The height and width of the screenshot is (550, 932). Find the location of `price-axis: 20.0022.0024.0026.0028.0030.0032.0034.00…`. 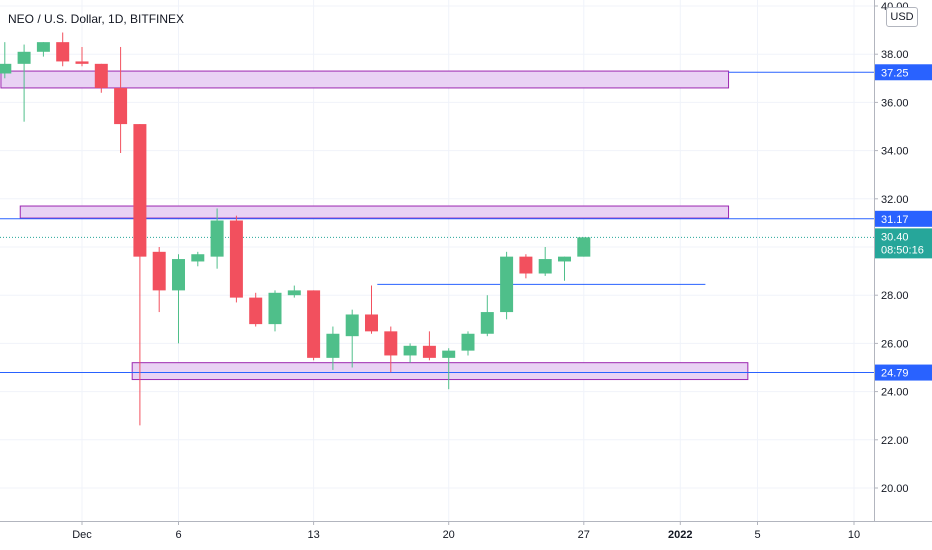

price-axis: 20.0022.0024.0026.0028.0030.0032.0034.00… is located at coordinates (891, 260).